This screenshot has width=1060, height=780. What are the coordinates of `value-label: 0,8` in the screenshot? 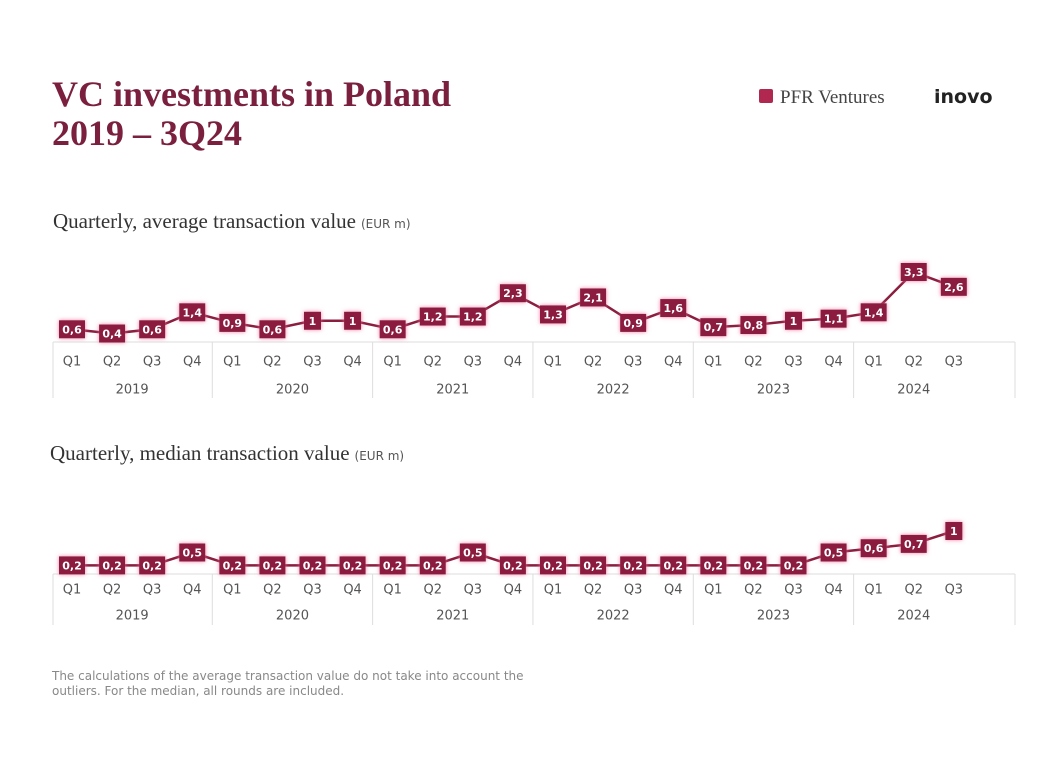 It's located at (754, 325).